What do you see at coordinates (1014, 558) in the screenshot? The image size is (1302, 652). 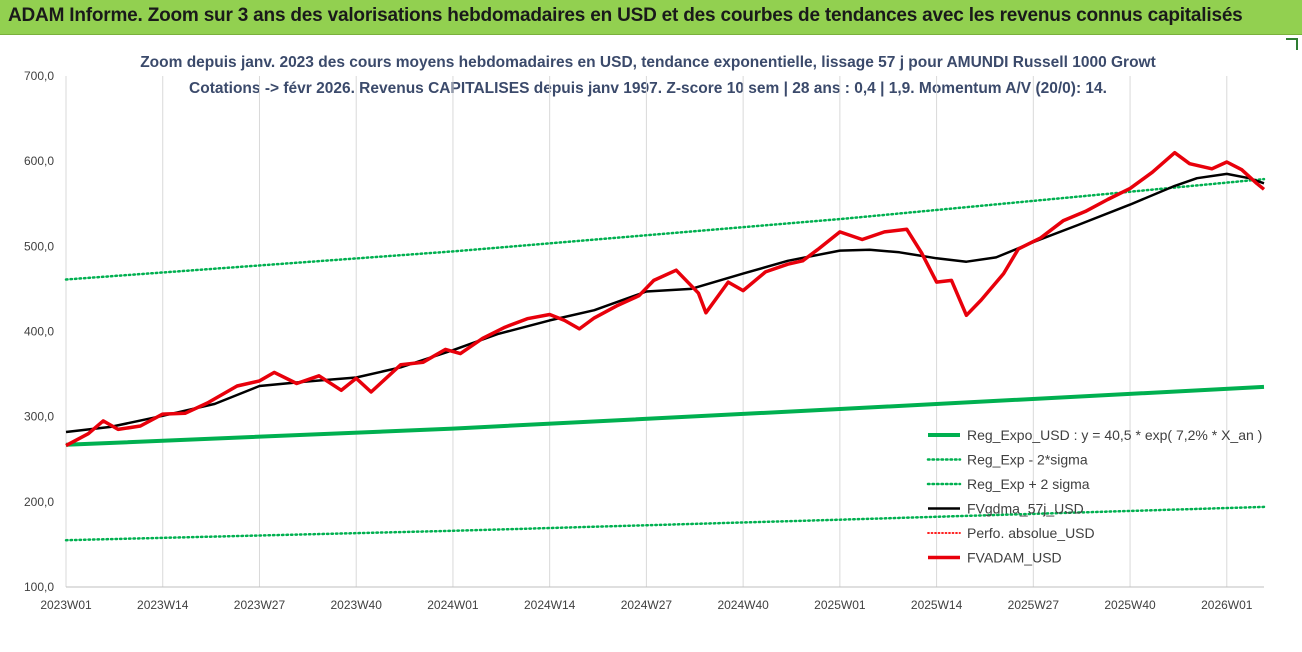 I see `legend-label: FVADAM_USD` at bounding box center [1014, 558].